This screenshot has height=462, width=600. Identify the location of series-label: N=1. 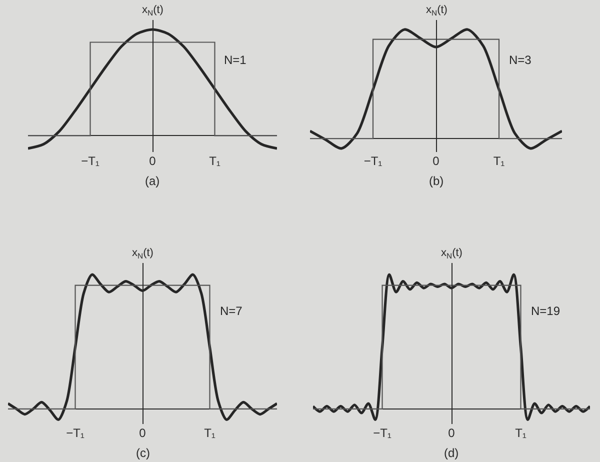
(235, 60).